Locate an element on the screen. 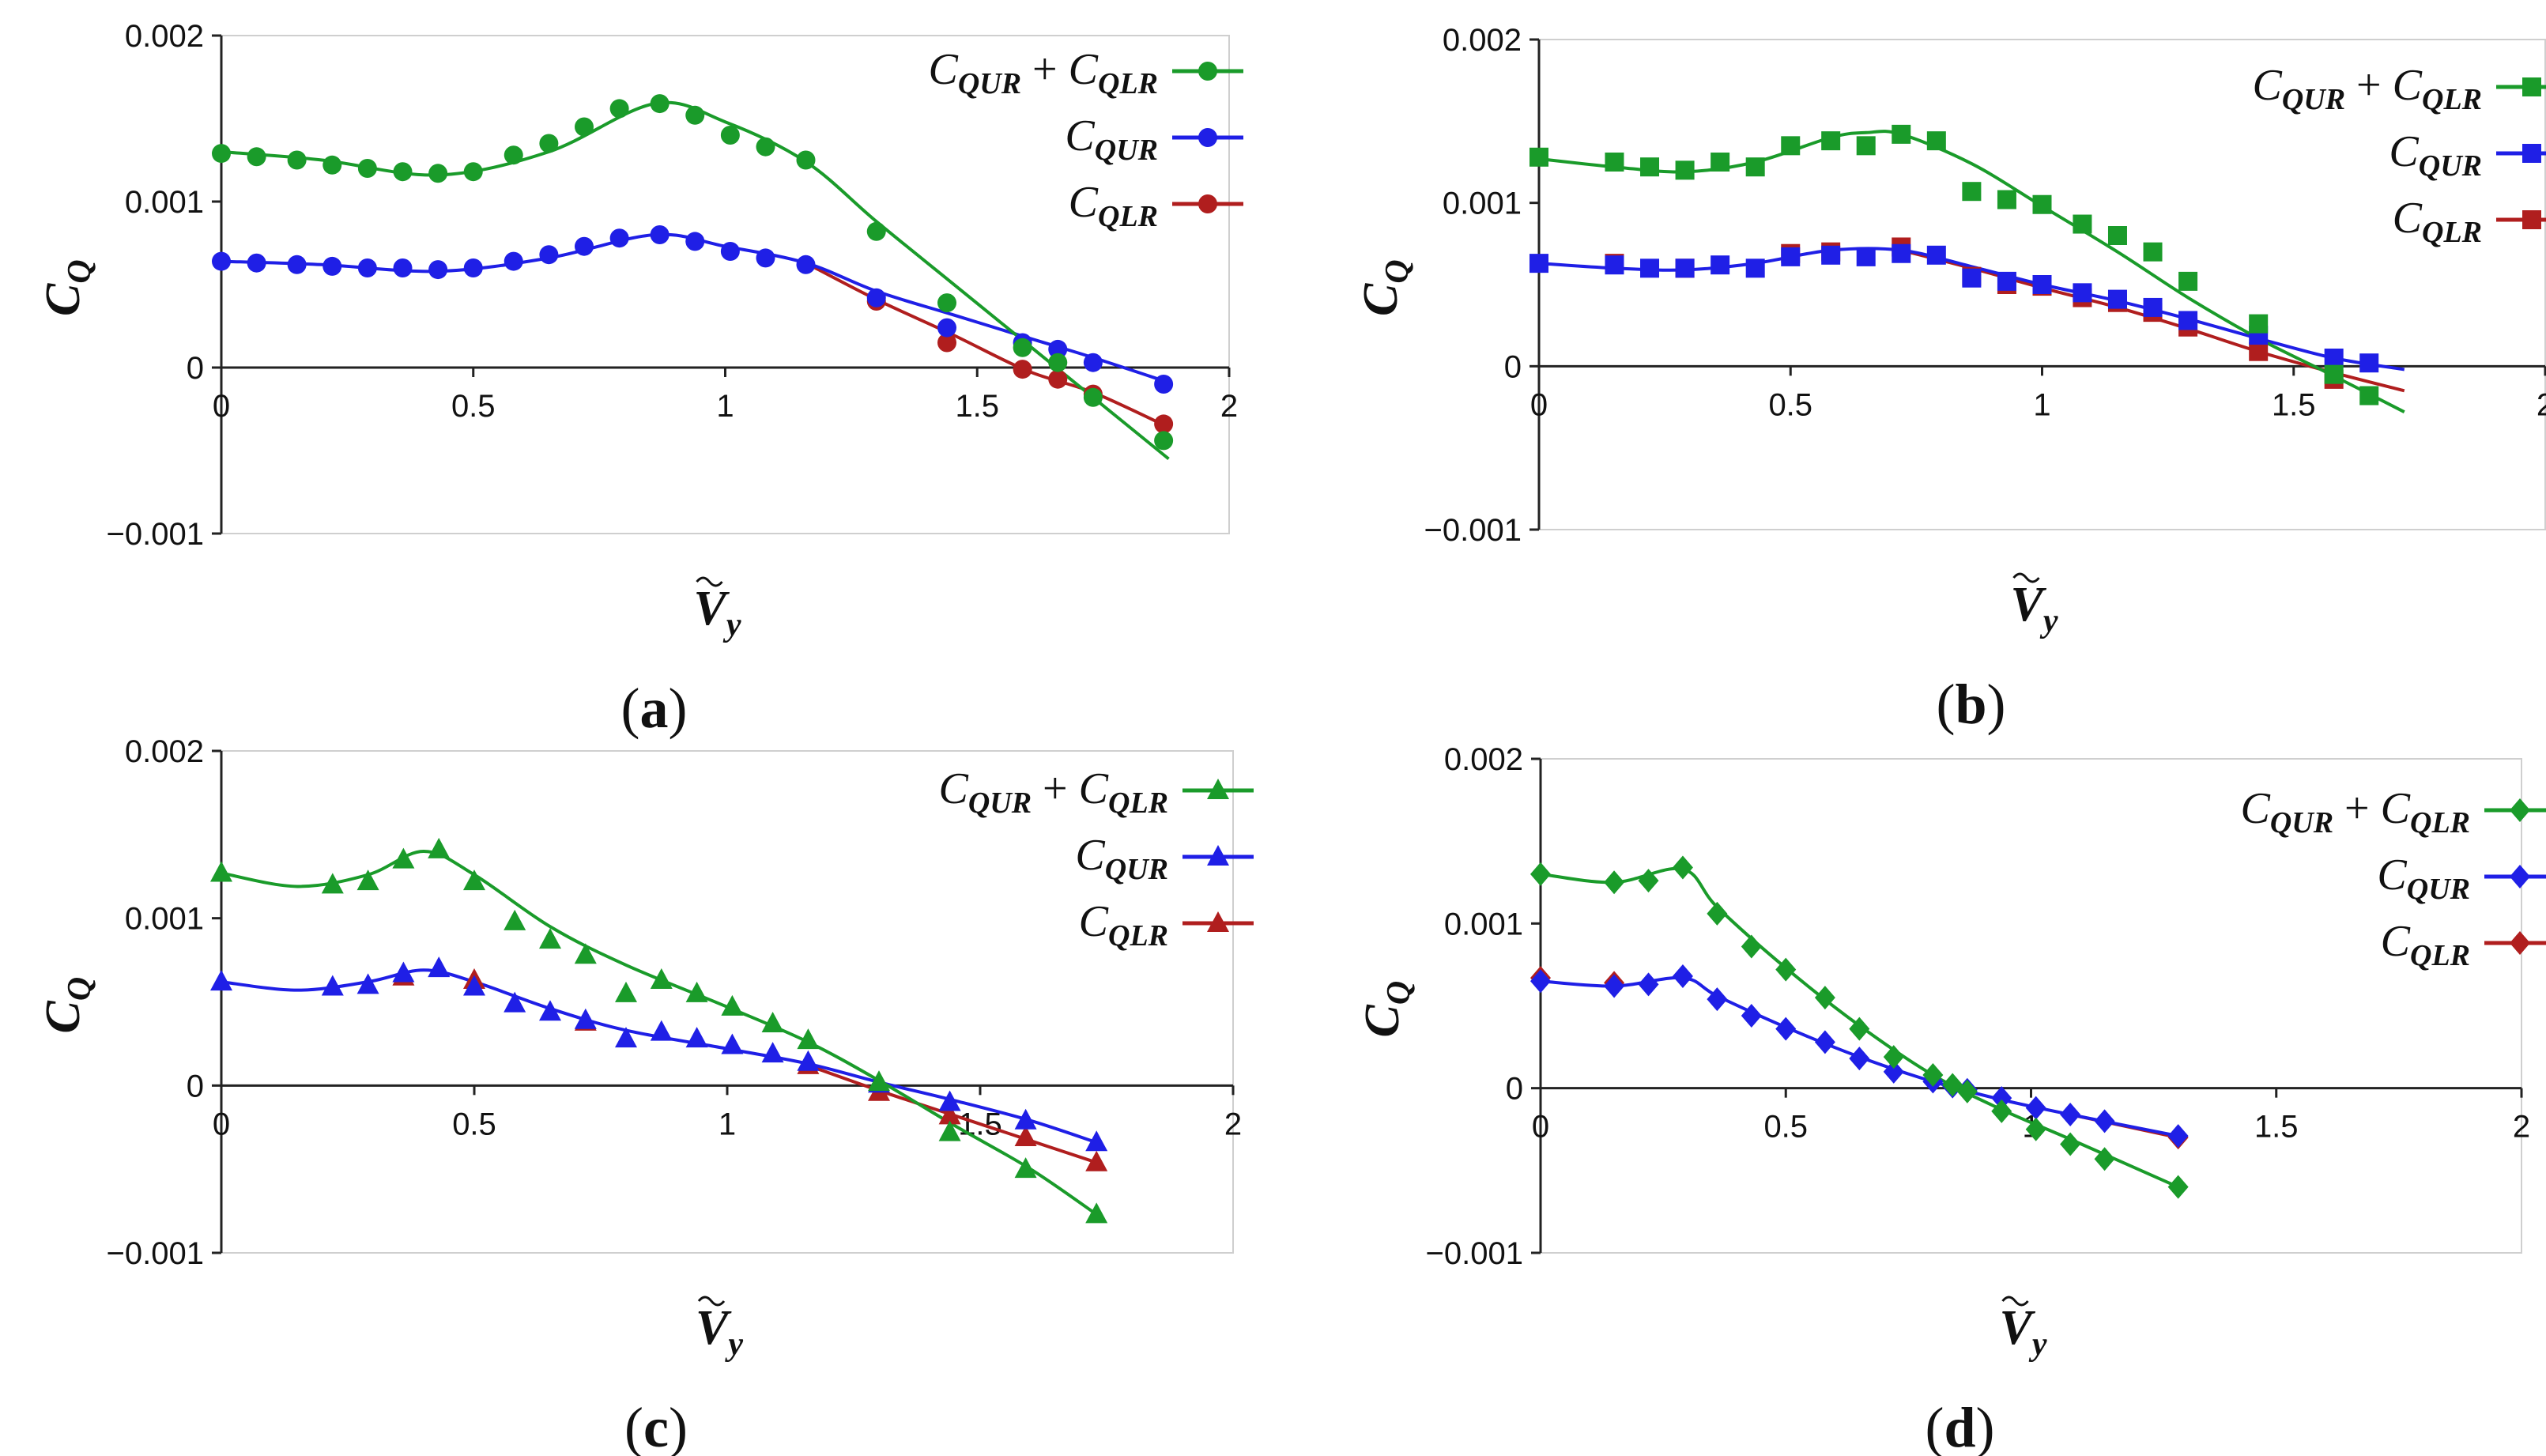 Image resolution: width=2546 pixels, height=1456 pixels. series-upper-fit is located at coordinates (1971, 309).